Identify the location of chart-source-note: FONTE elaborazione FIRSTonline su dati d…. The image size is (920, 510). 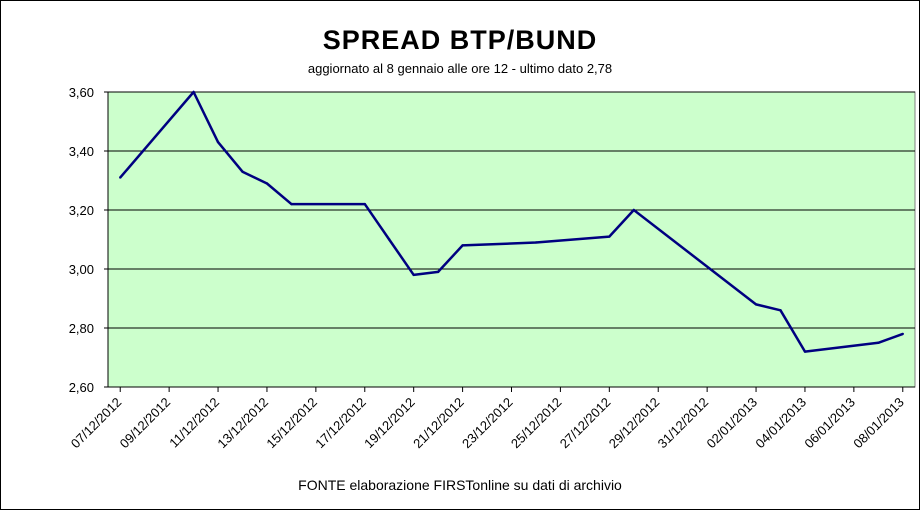
(460, 485).